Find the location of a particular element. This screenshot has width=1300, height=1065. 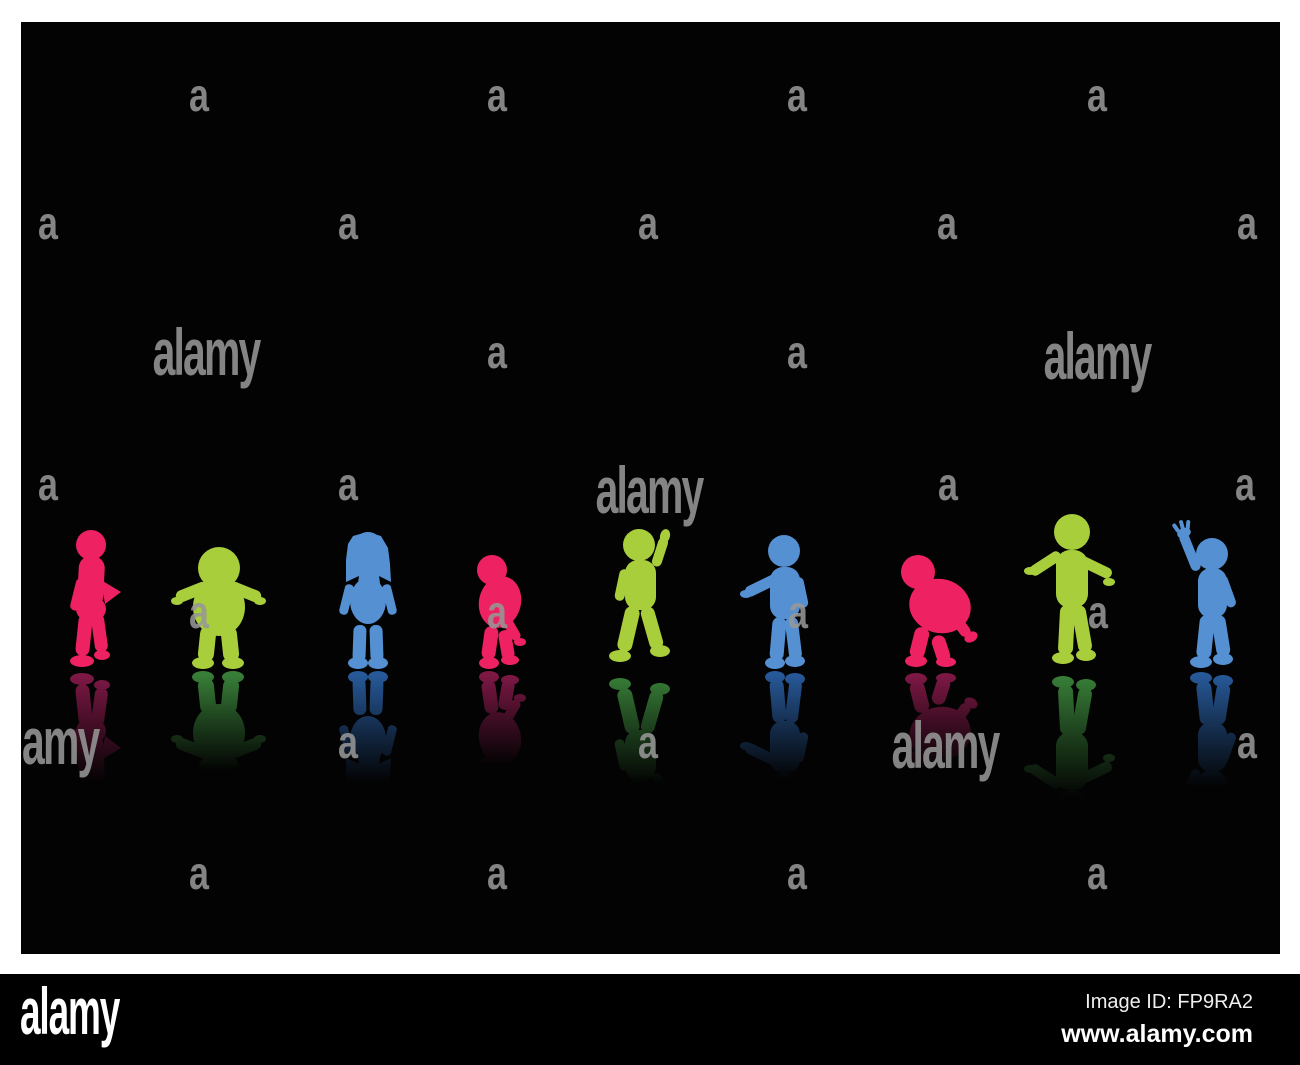

child-6-reflection is located at coordinates (777, 738).